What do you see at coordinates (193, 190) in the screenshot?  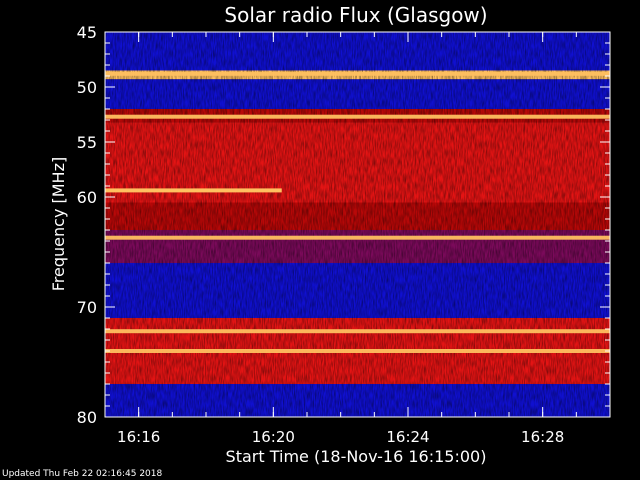 I see `short-emission` at bounding box center [193, 190].